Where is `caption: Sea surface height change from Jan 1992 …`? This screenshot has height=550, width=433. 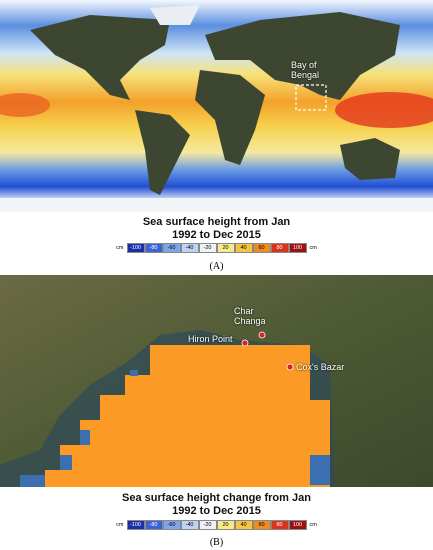
caption: Sea surface height change from Jan 1992 … is located at coordinates (216, 504).